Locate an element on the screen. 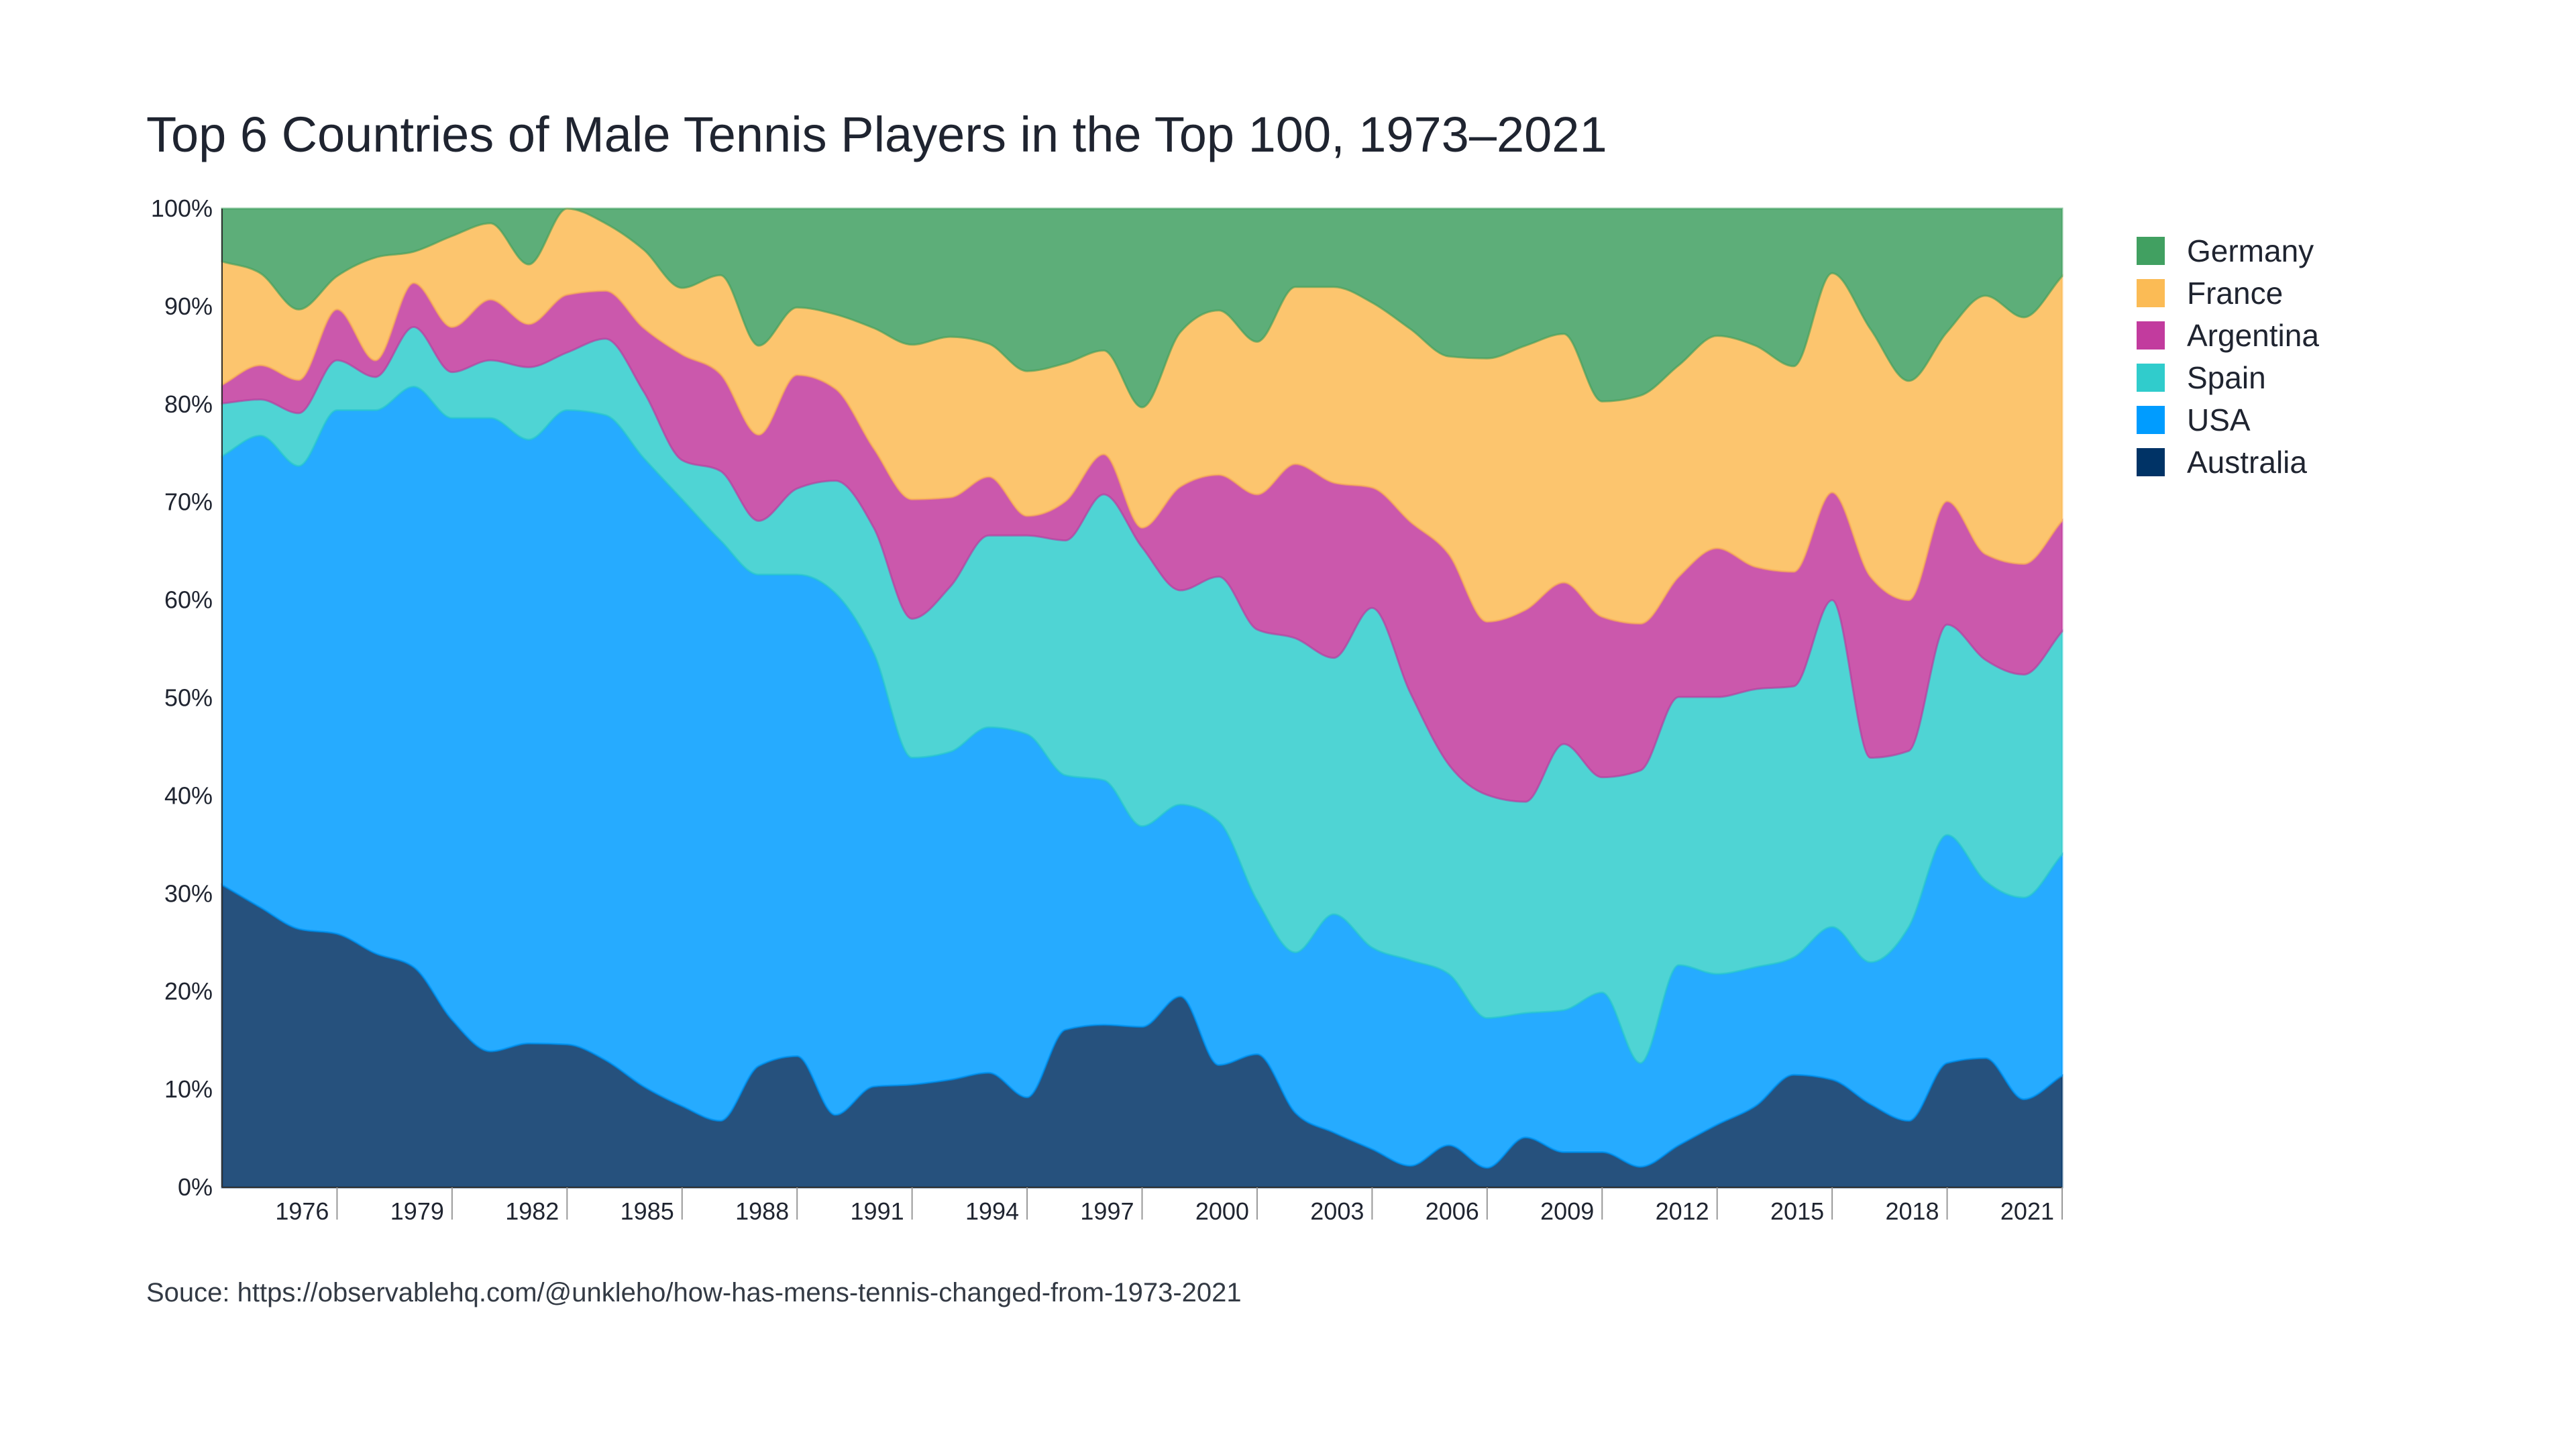 The width and height of the screenshot is (2576, 1449). x-tick-label: 1979 is located at coordinates (417, 1211).